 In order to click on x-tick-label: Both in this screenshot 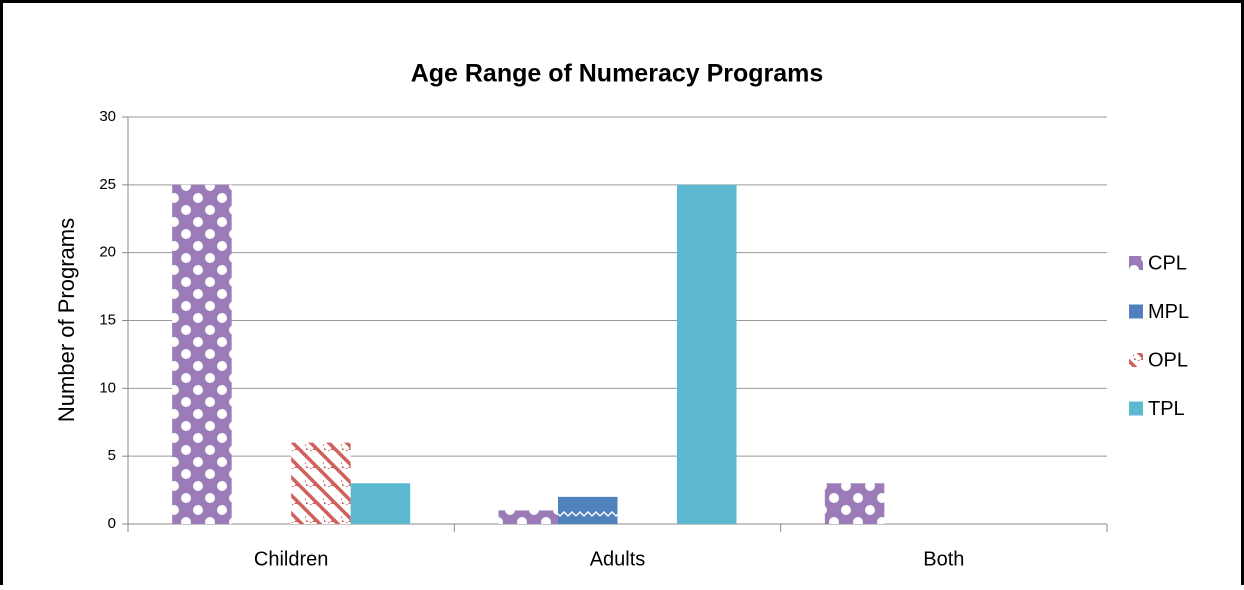, I will do `click(943, 559)`.